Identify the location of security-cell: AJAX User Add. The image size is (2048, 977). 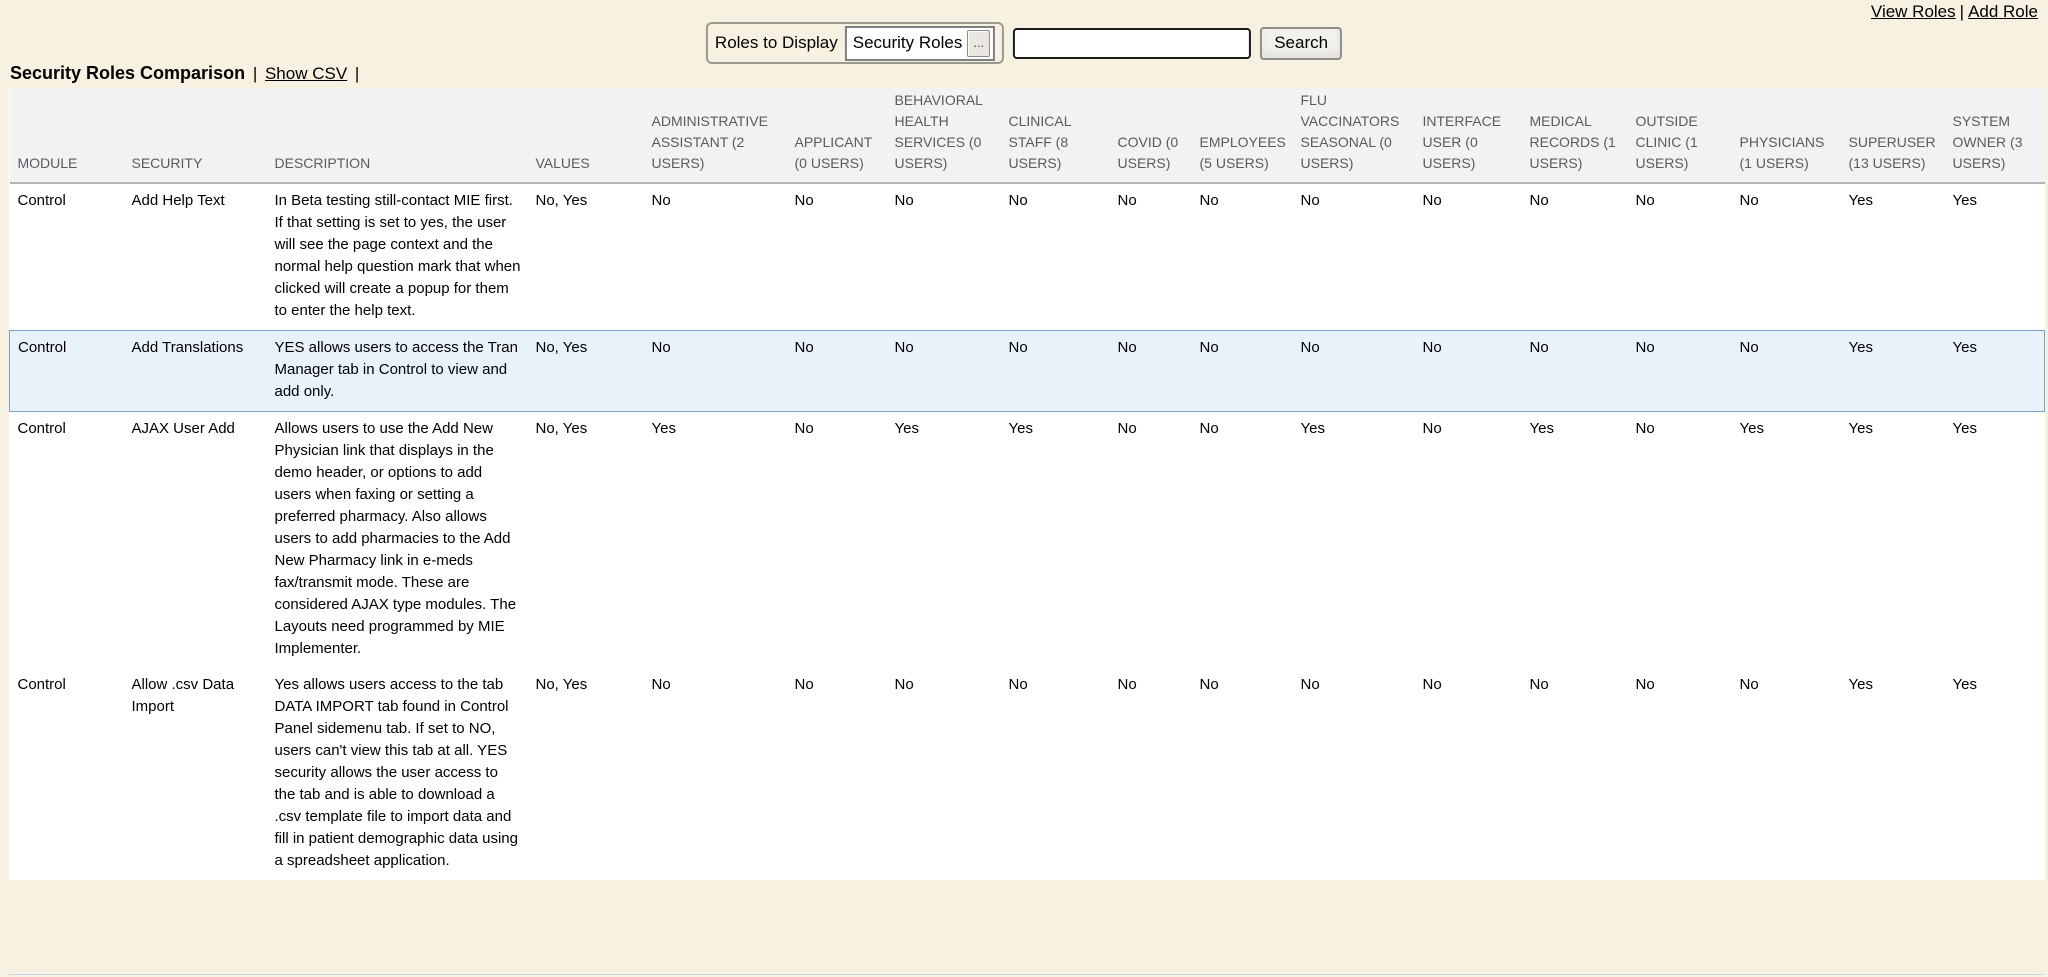
(183, 428).